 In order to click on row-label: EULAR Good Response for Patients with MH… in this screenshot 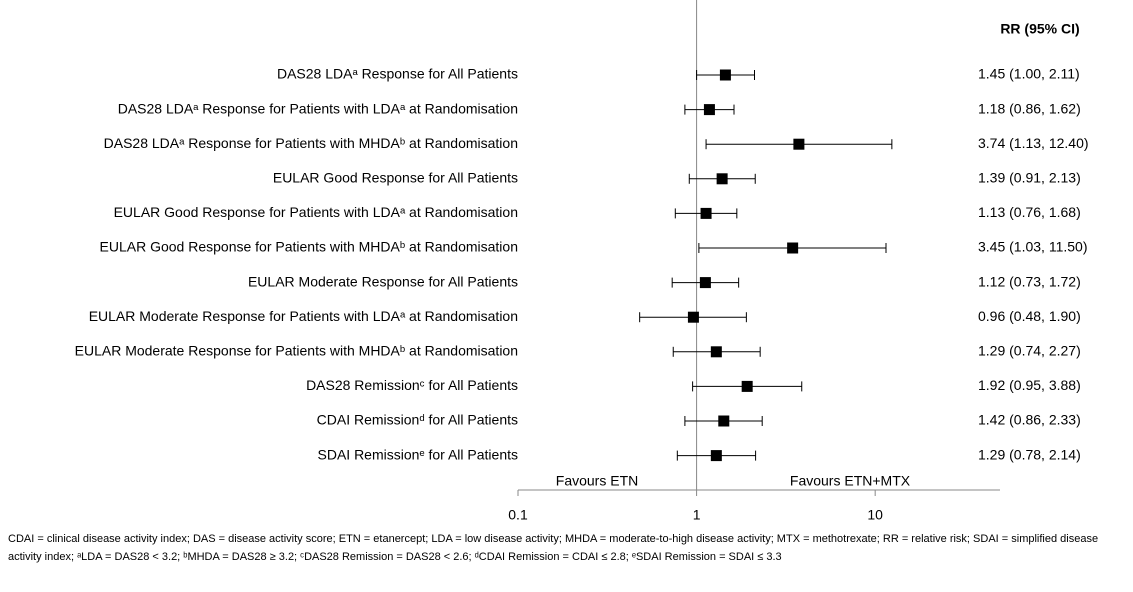, I will do `click(309, 247)`.